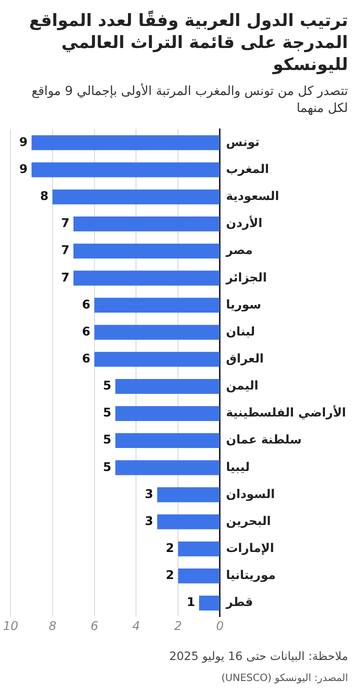 This screenshot has height=694, width=360. Describe the element at coordinates (10, 625) in the screenshot. I see `x-tick-label: 10` at that location.